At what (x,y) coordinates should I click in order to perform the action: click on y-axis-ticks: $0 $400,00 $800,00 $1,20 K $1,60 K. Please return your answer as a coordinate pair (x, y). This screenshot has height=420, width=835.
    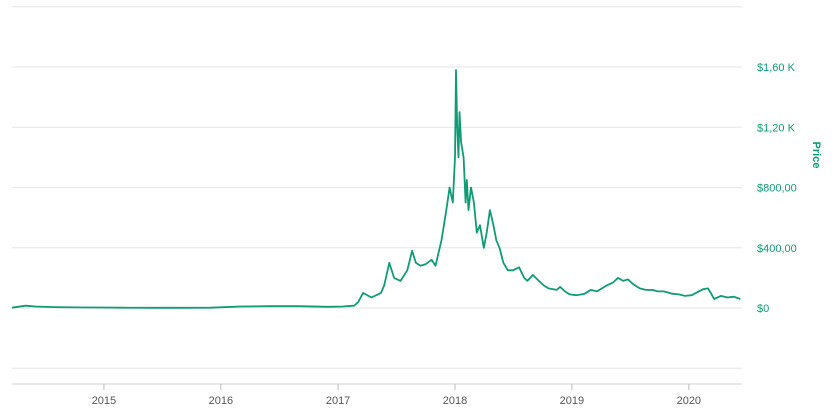
    Looking at the image, I should click on (777, 188).